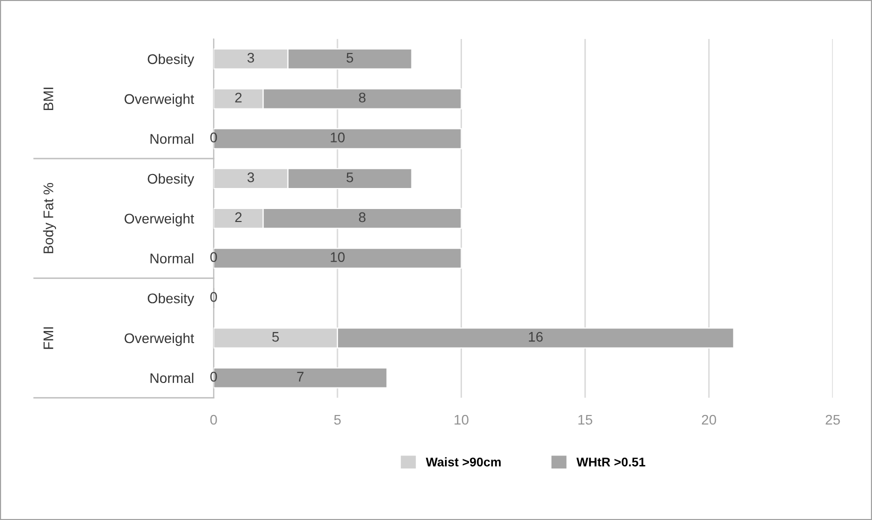 This screenshot has height=520, width=872. Describe the element at coordinates (709, 419) in the screenshot. I see `x-tick-label: 20` at that location.